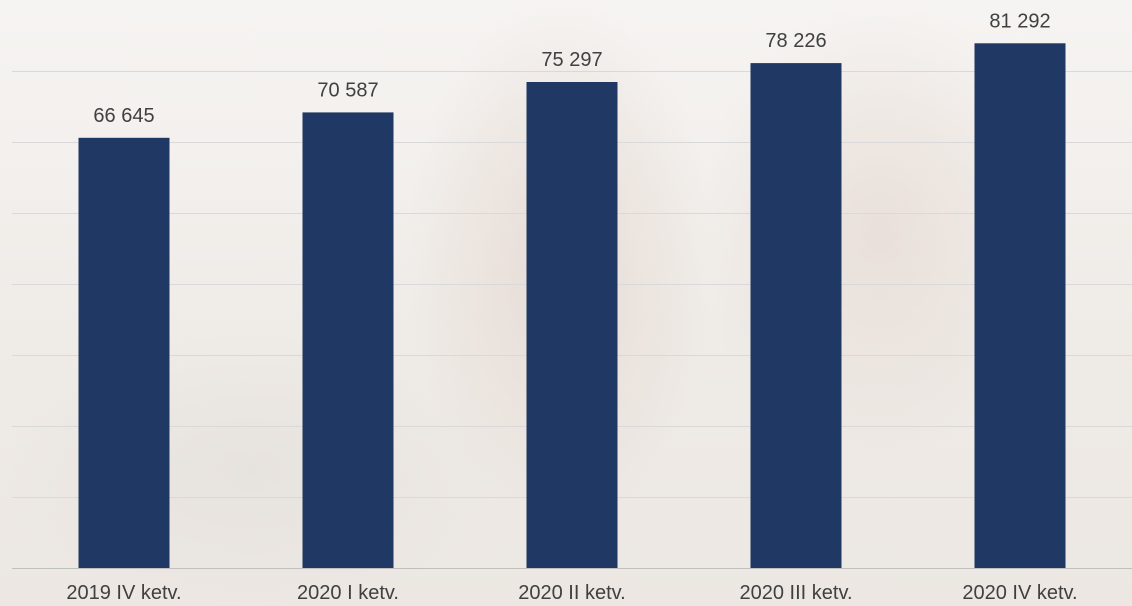 This screenshot has width=1132, height=606. What do you see at coordinates (1019, 21) in the screenshot?
I see `data-label: 81 292` at bounding box center [1019, 21].